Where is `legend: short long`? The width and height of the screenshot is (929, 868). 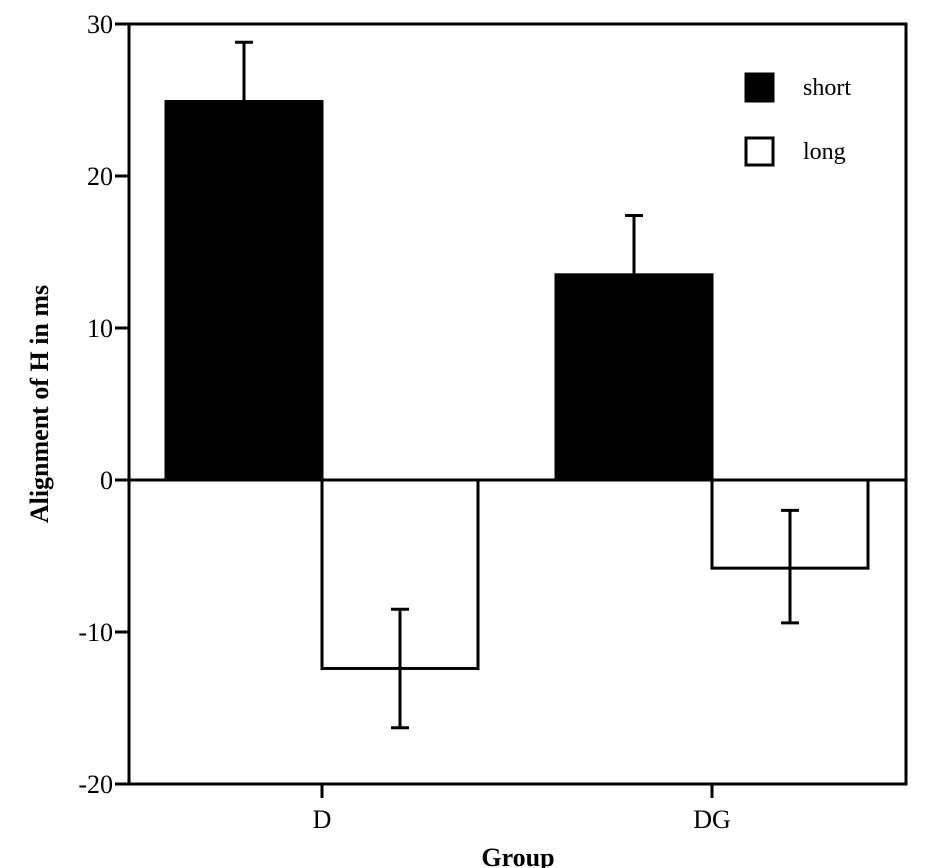 legend: short long is located at coordinates (797, 119).